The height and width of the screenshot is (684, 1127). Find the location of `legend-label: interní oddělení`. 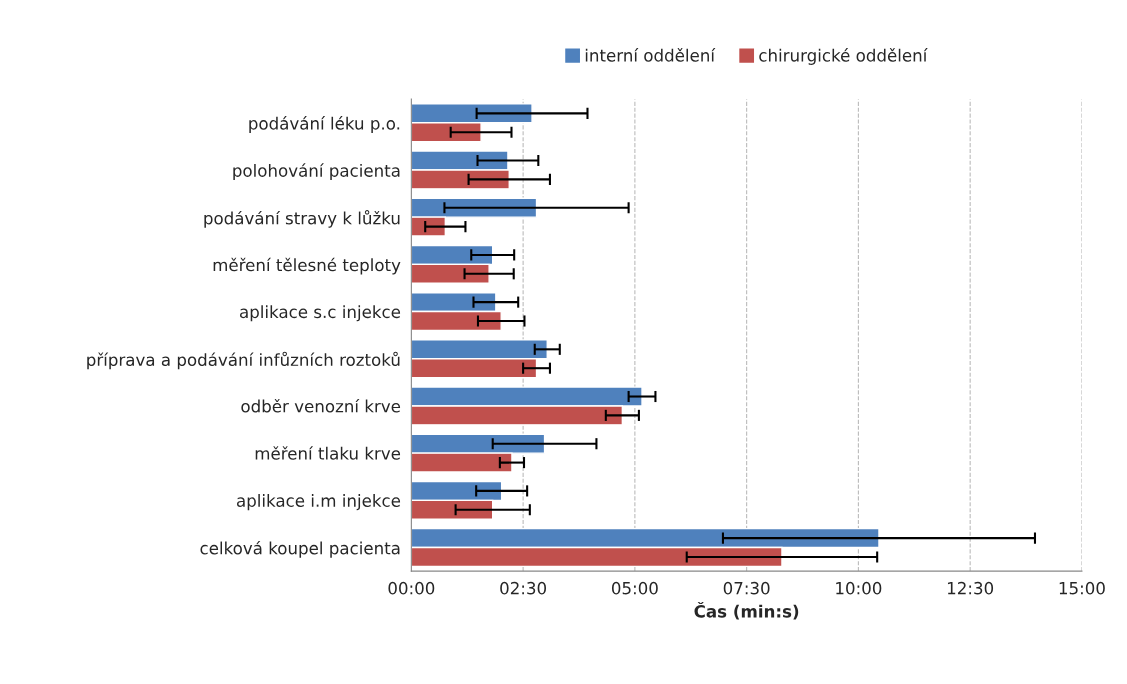

legend-label: interní oddělení is located at coordinates (650, 55).